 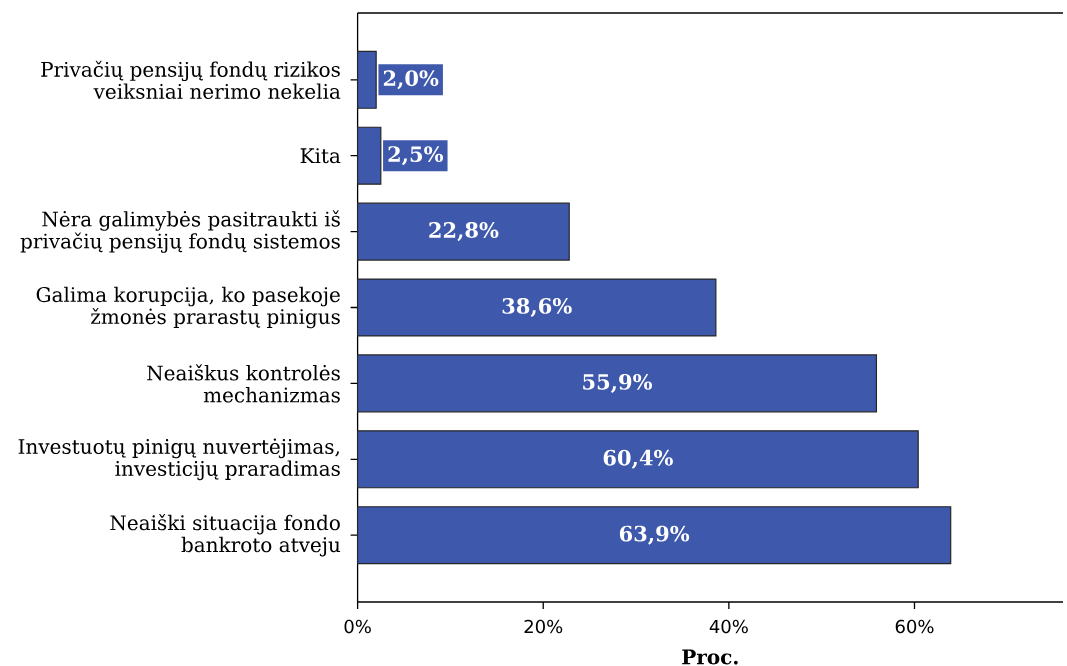 I want to click on y-tick-label: Neaiškus kontrolės mechanizmas, so click(x=243, y=383).